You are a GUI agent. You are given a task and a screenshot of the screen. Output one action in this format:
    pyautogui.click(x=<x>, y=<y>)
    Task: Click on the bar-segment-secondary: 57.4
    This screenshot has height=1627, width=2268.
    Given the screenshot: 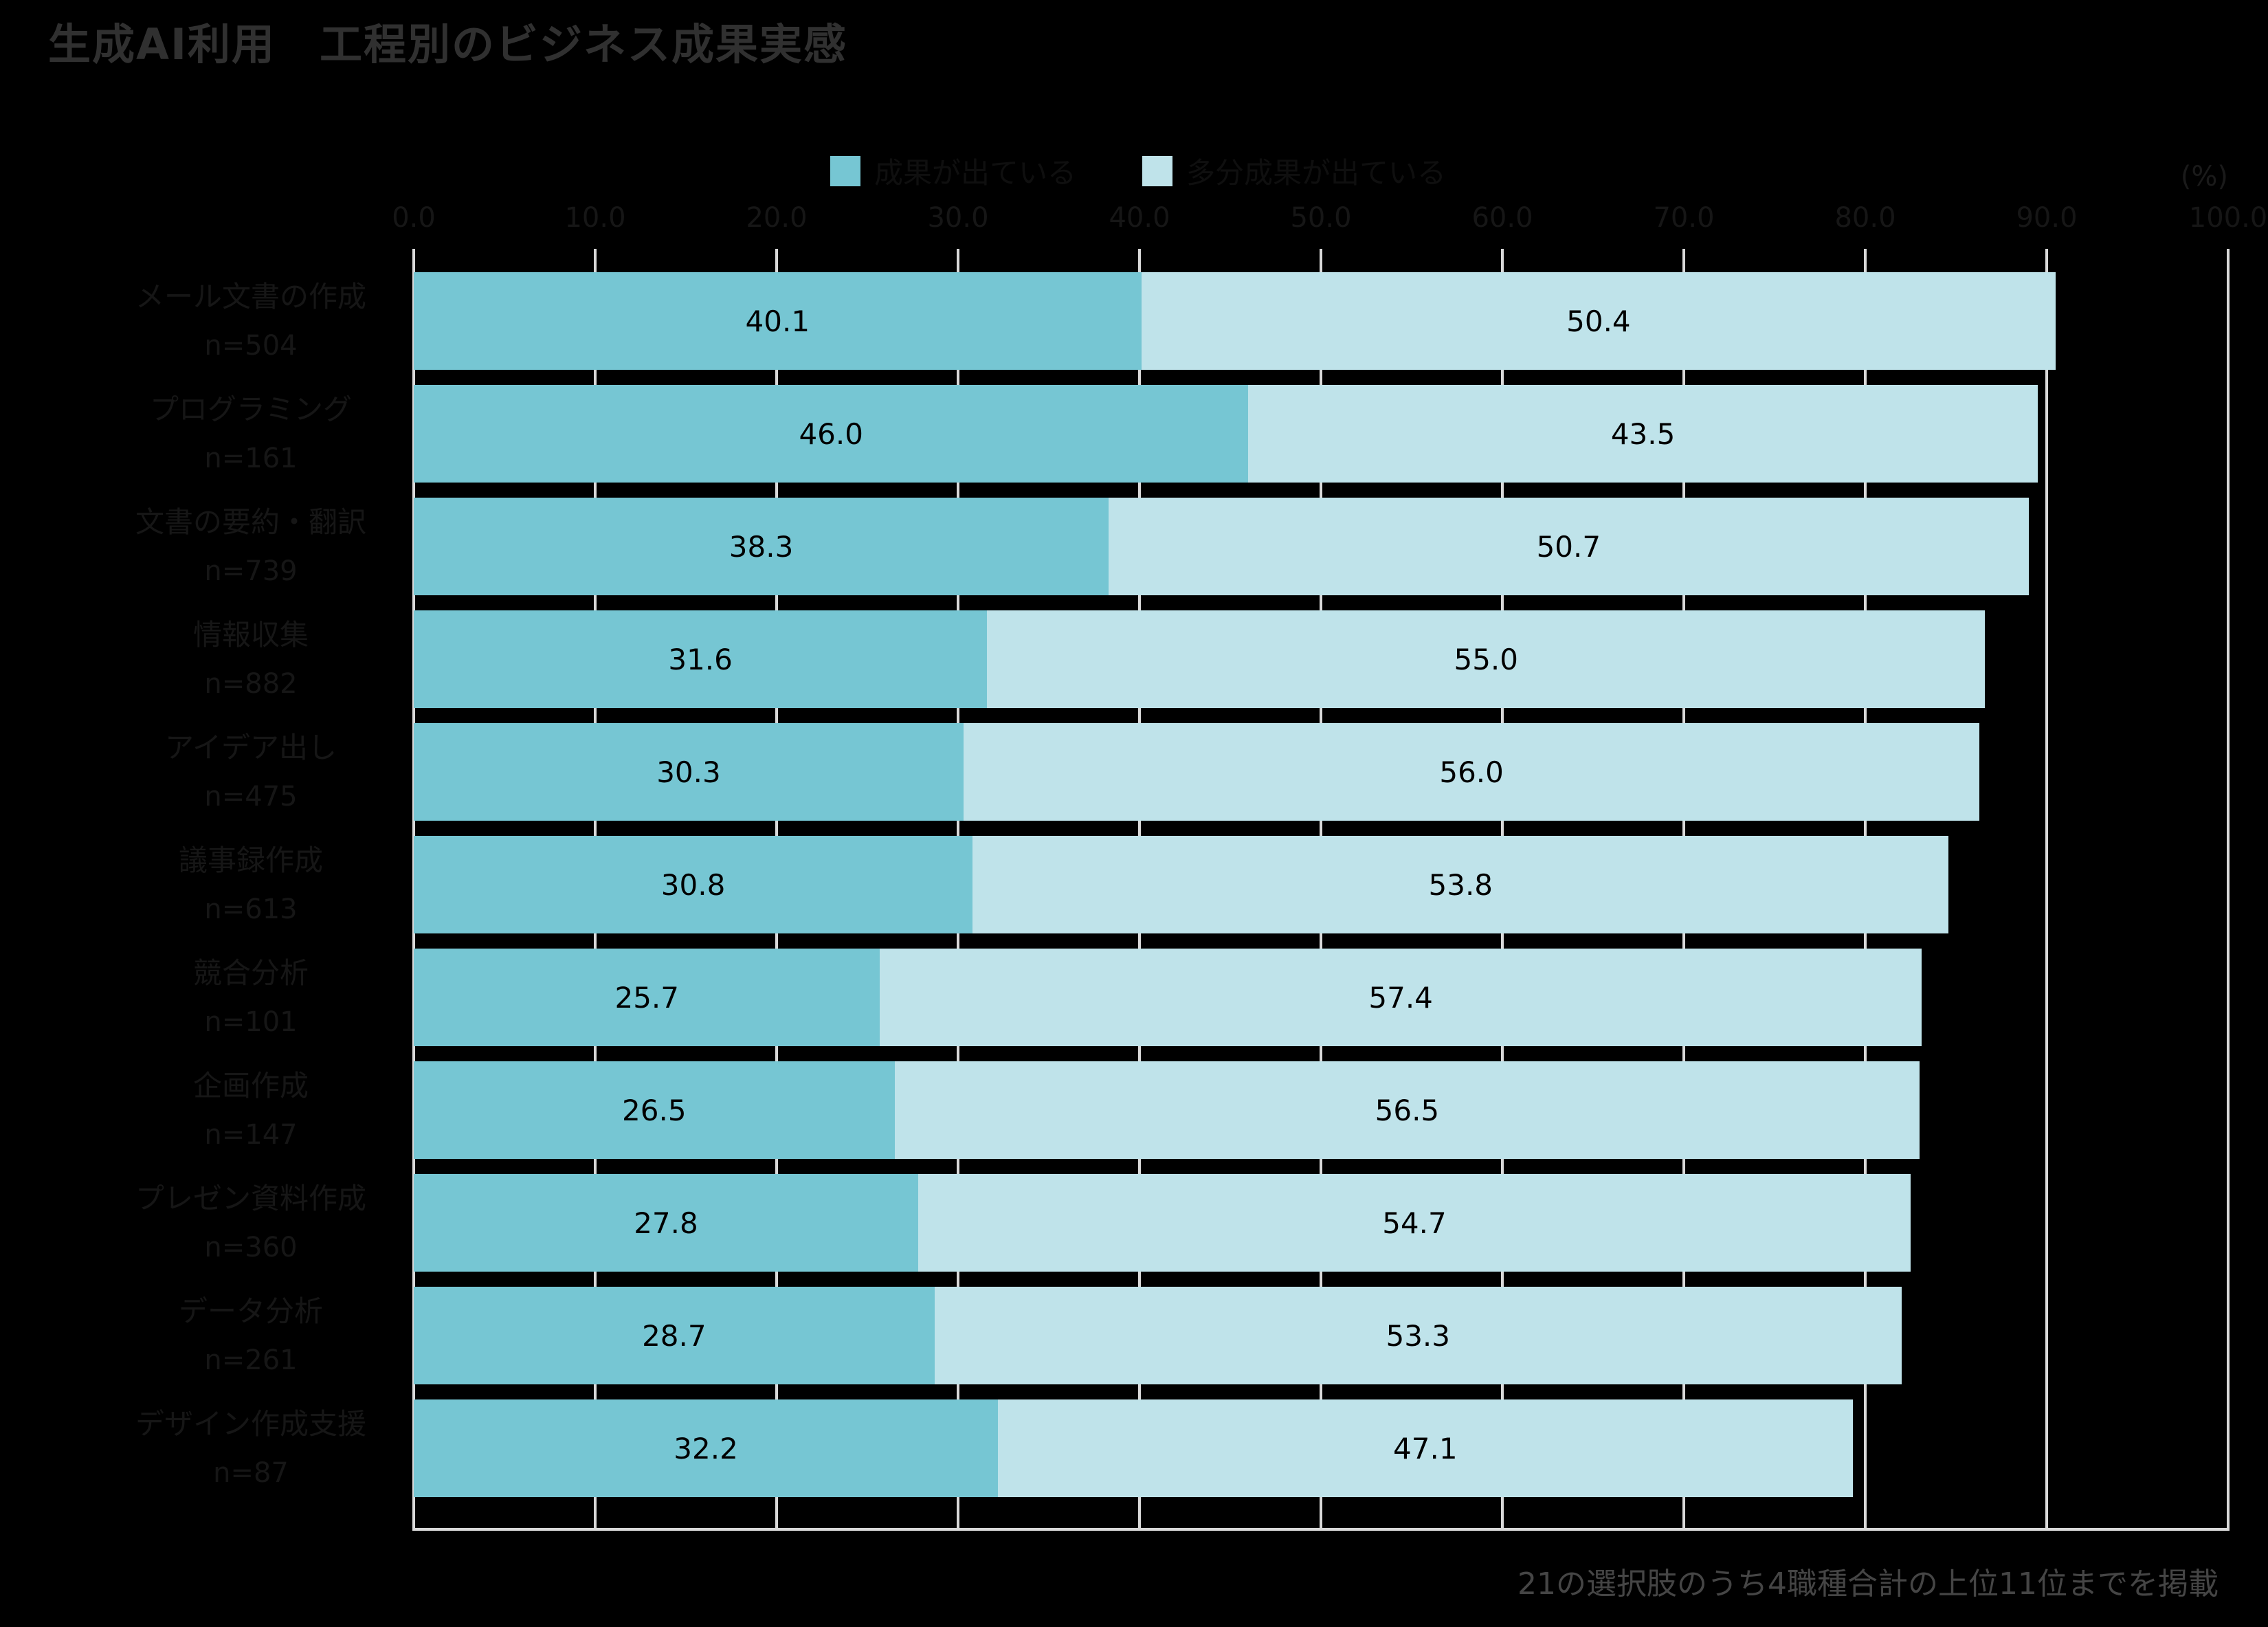 What is the action you would take?
    pyautogui.click(x=1401, y=997)
    